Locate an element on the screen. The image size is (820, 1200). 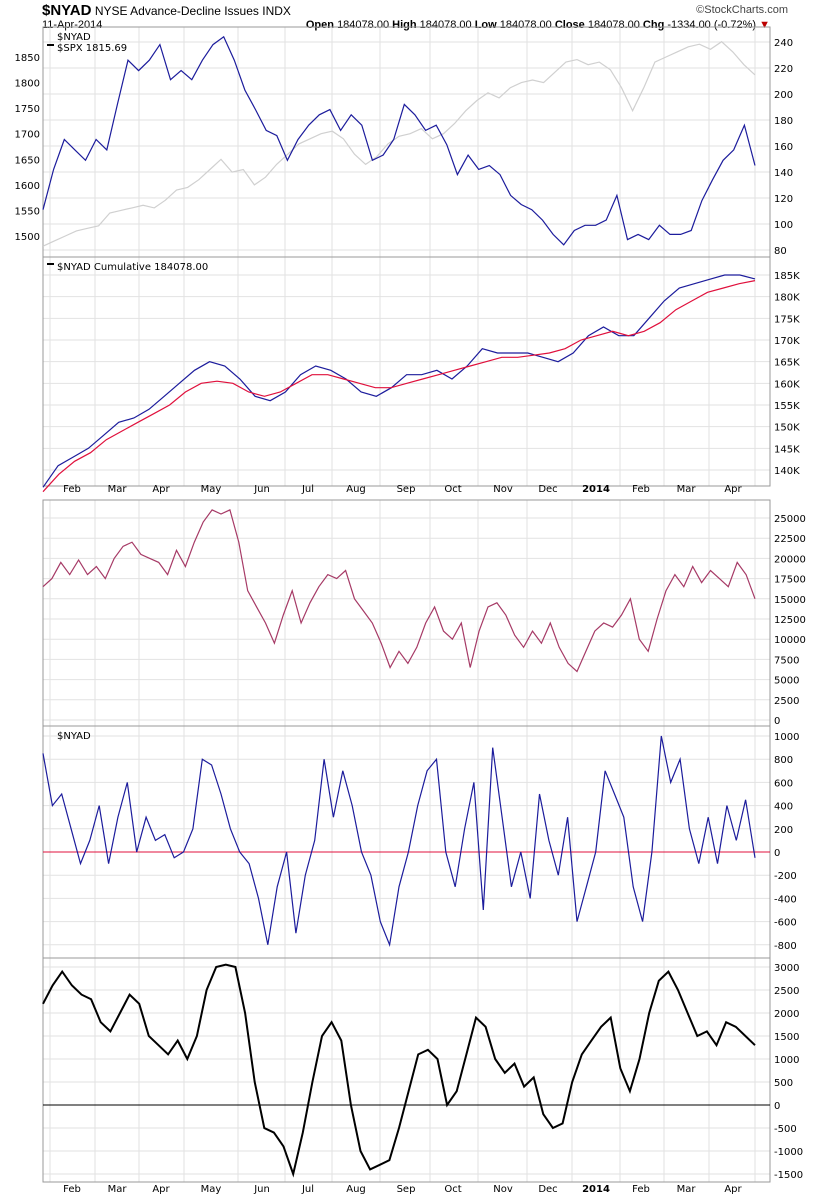
left-tick-label: 1600 is located at coordinates (27, 186).